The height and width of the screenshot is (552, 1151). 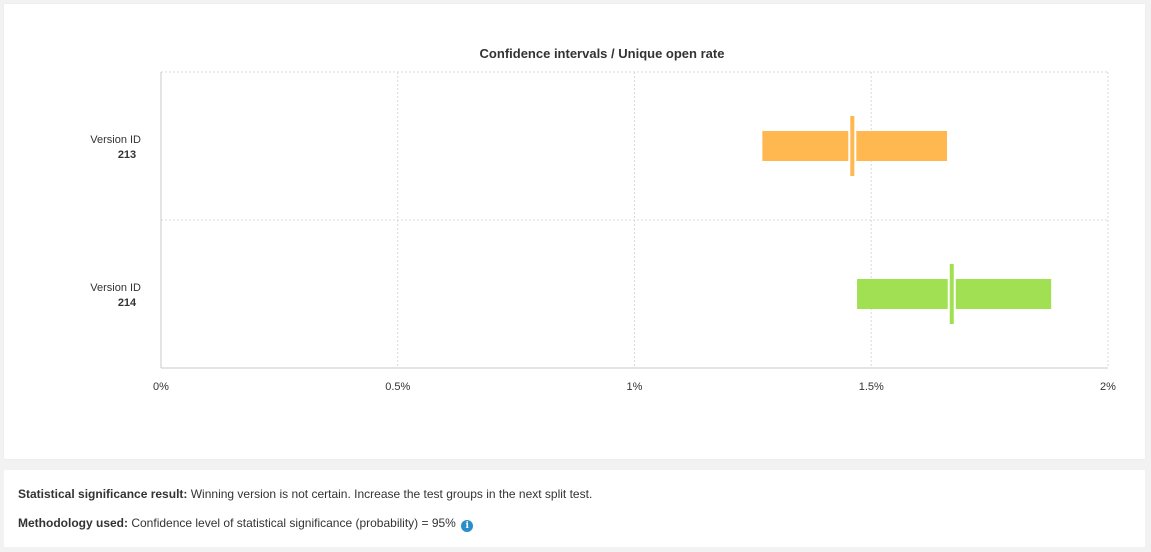 I want to click on info-circle-icon: i, so click(x=467, y=526).